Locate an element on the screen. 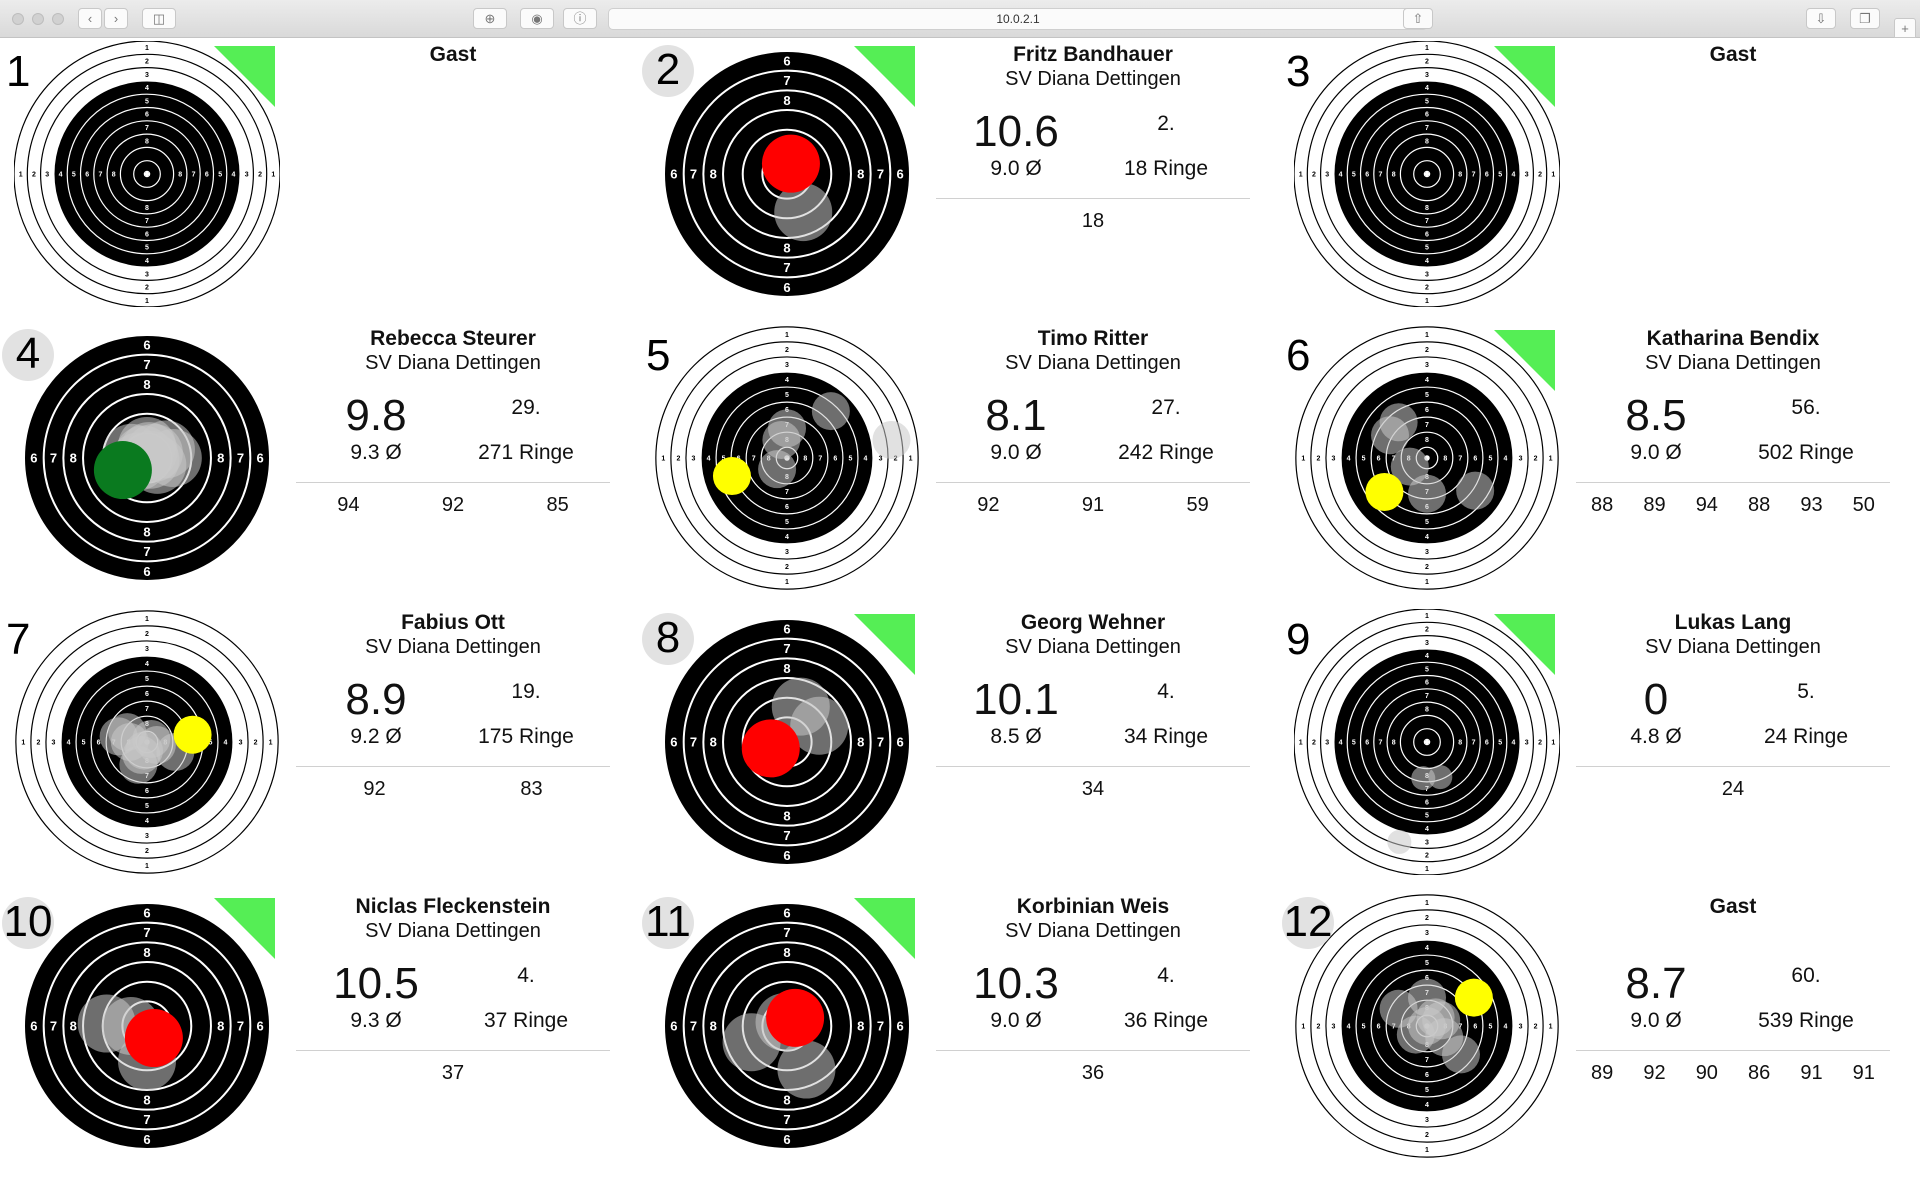 The image size is (1920, 1177). last-shot-value: 10.3 is located at coordinates (1016, 983).